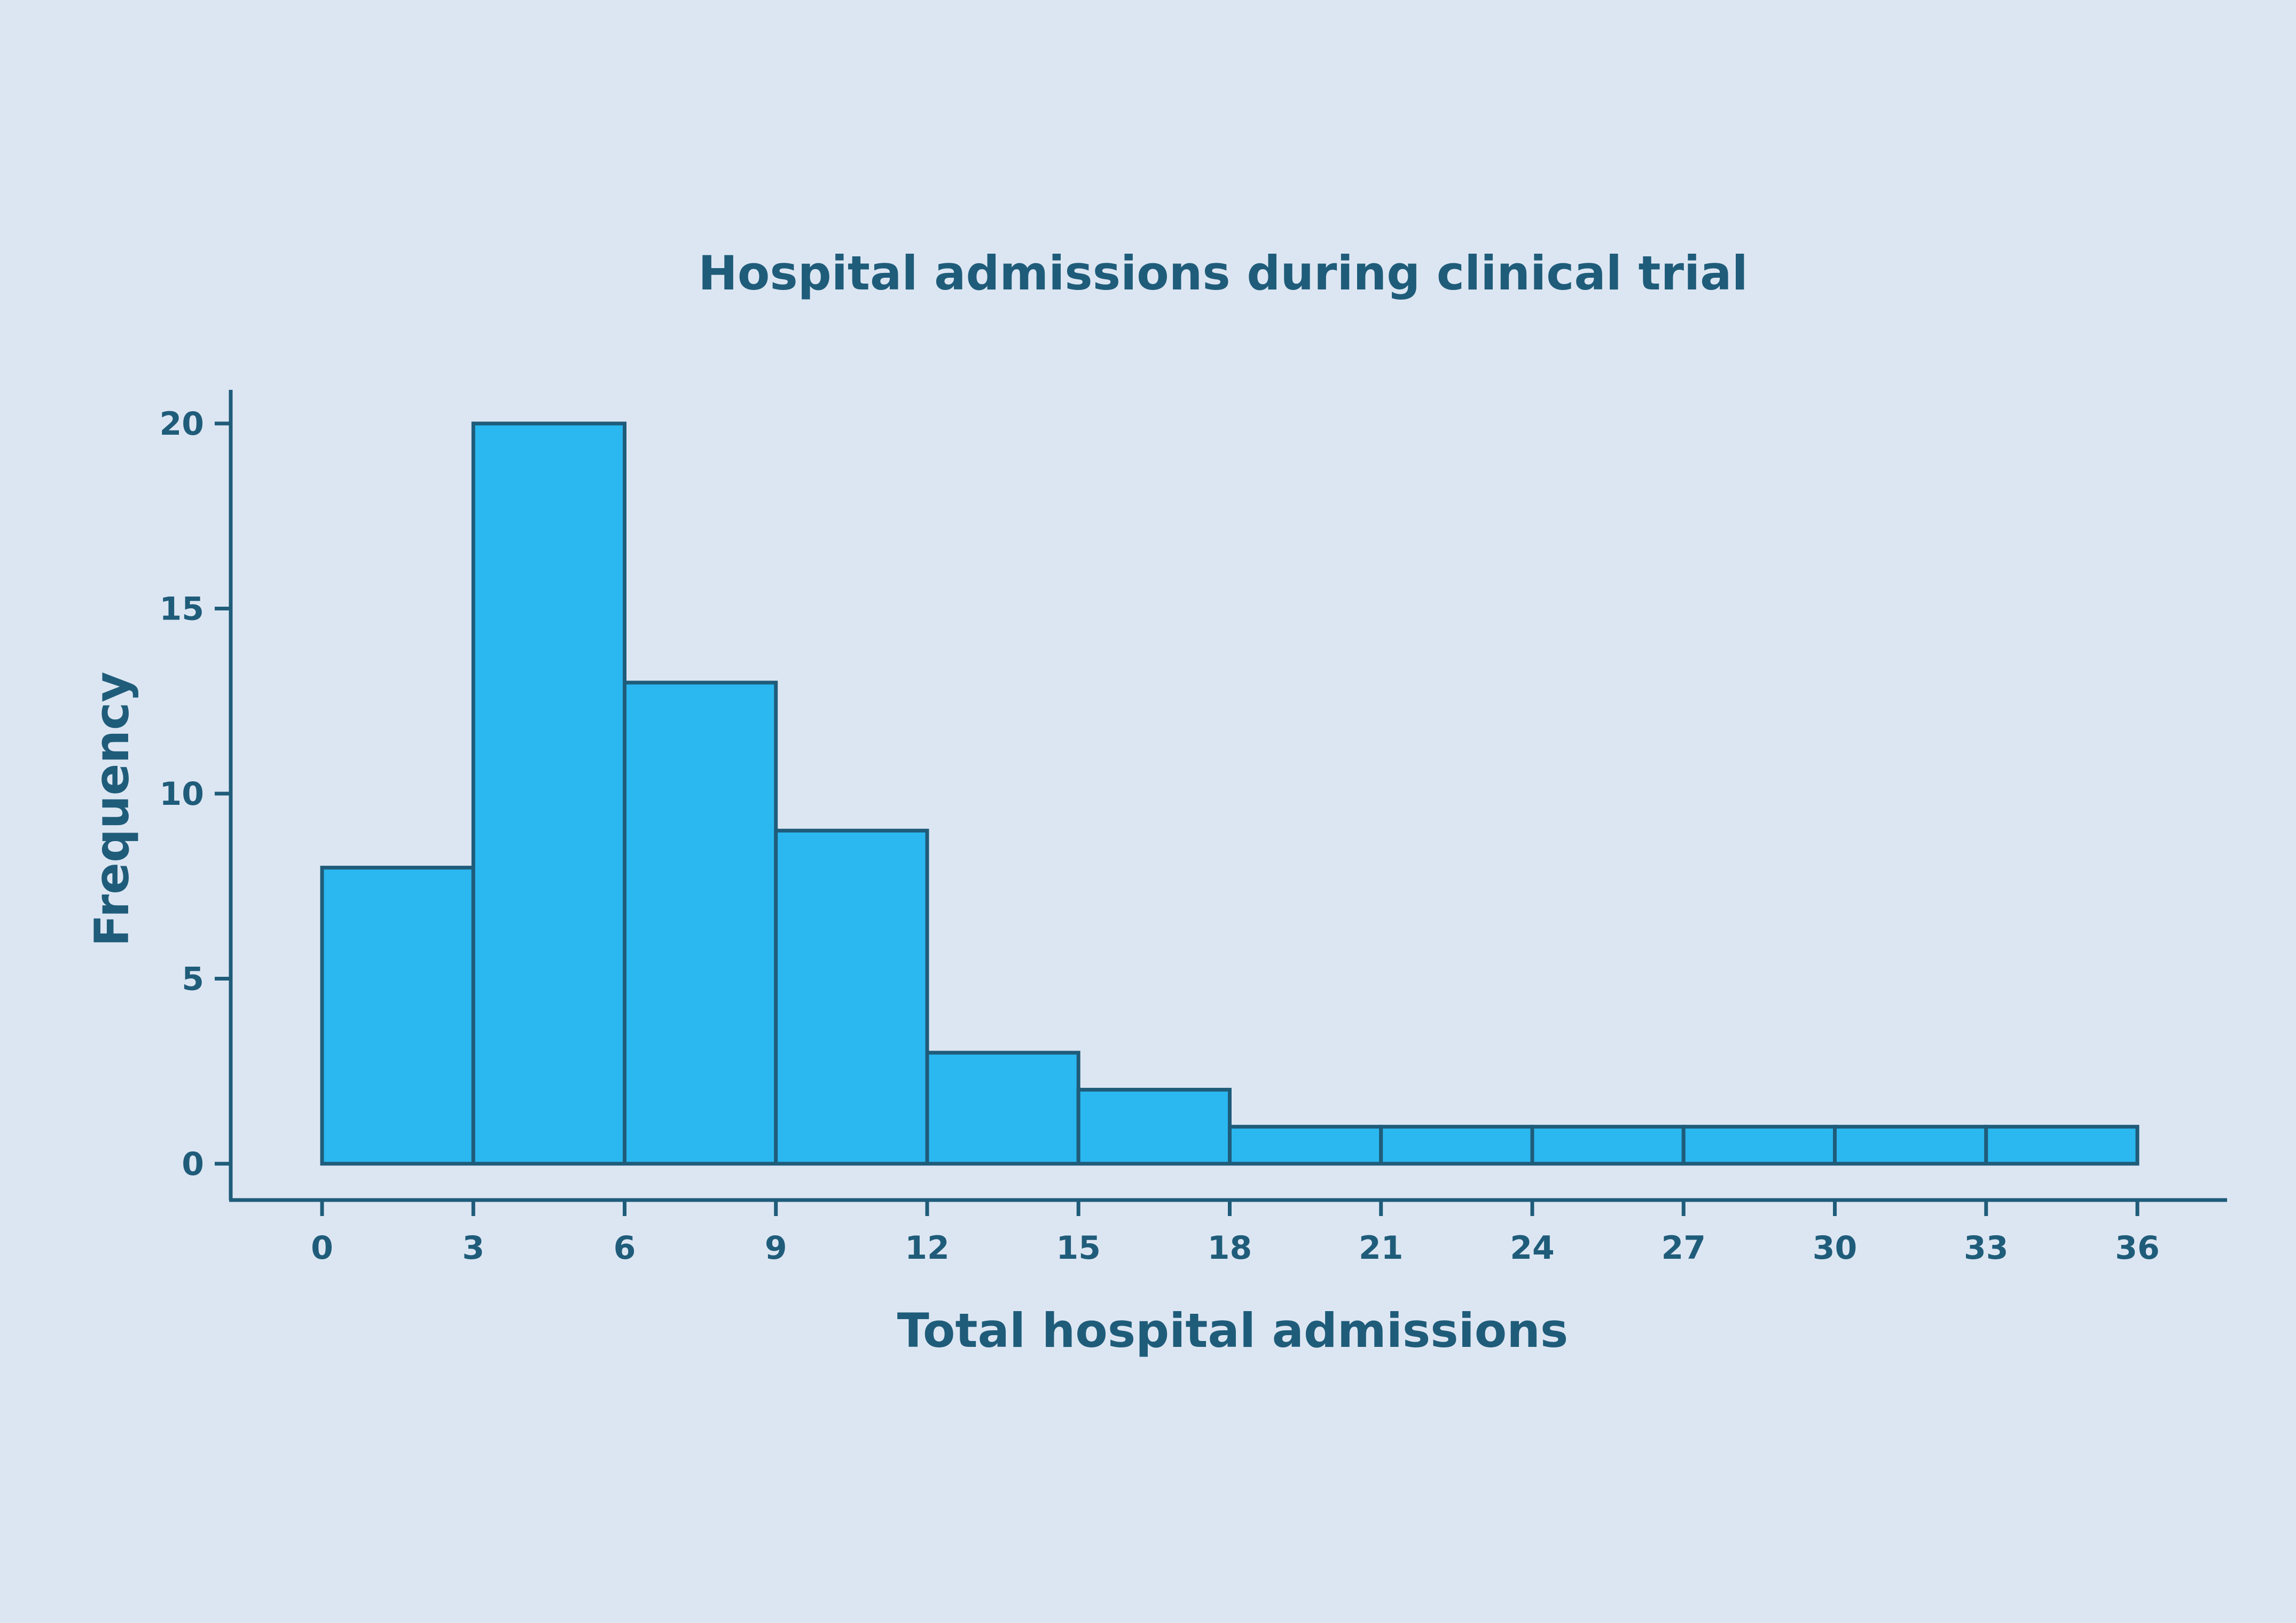 The width and height of the screenshot is (2296, 1623). What do you see at coordinates (928, 1248) in the screenshot?
I see `x-tick-label: 12` at bounding box center [928, 1248].